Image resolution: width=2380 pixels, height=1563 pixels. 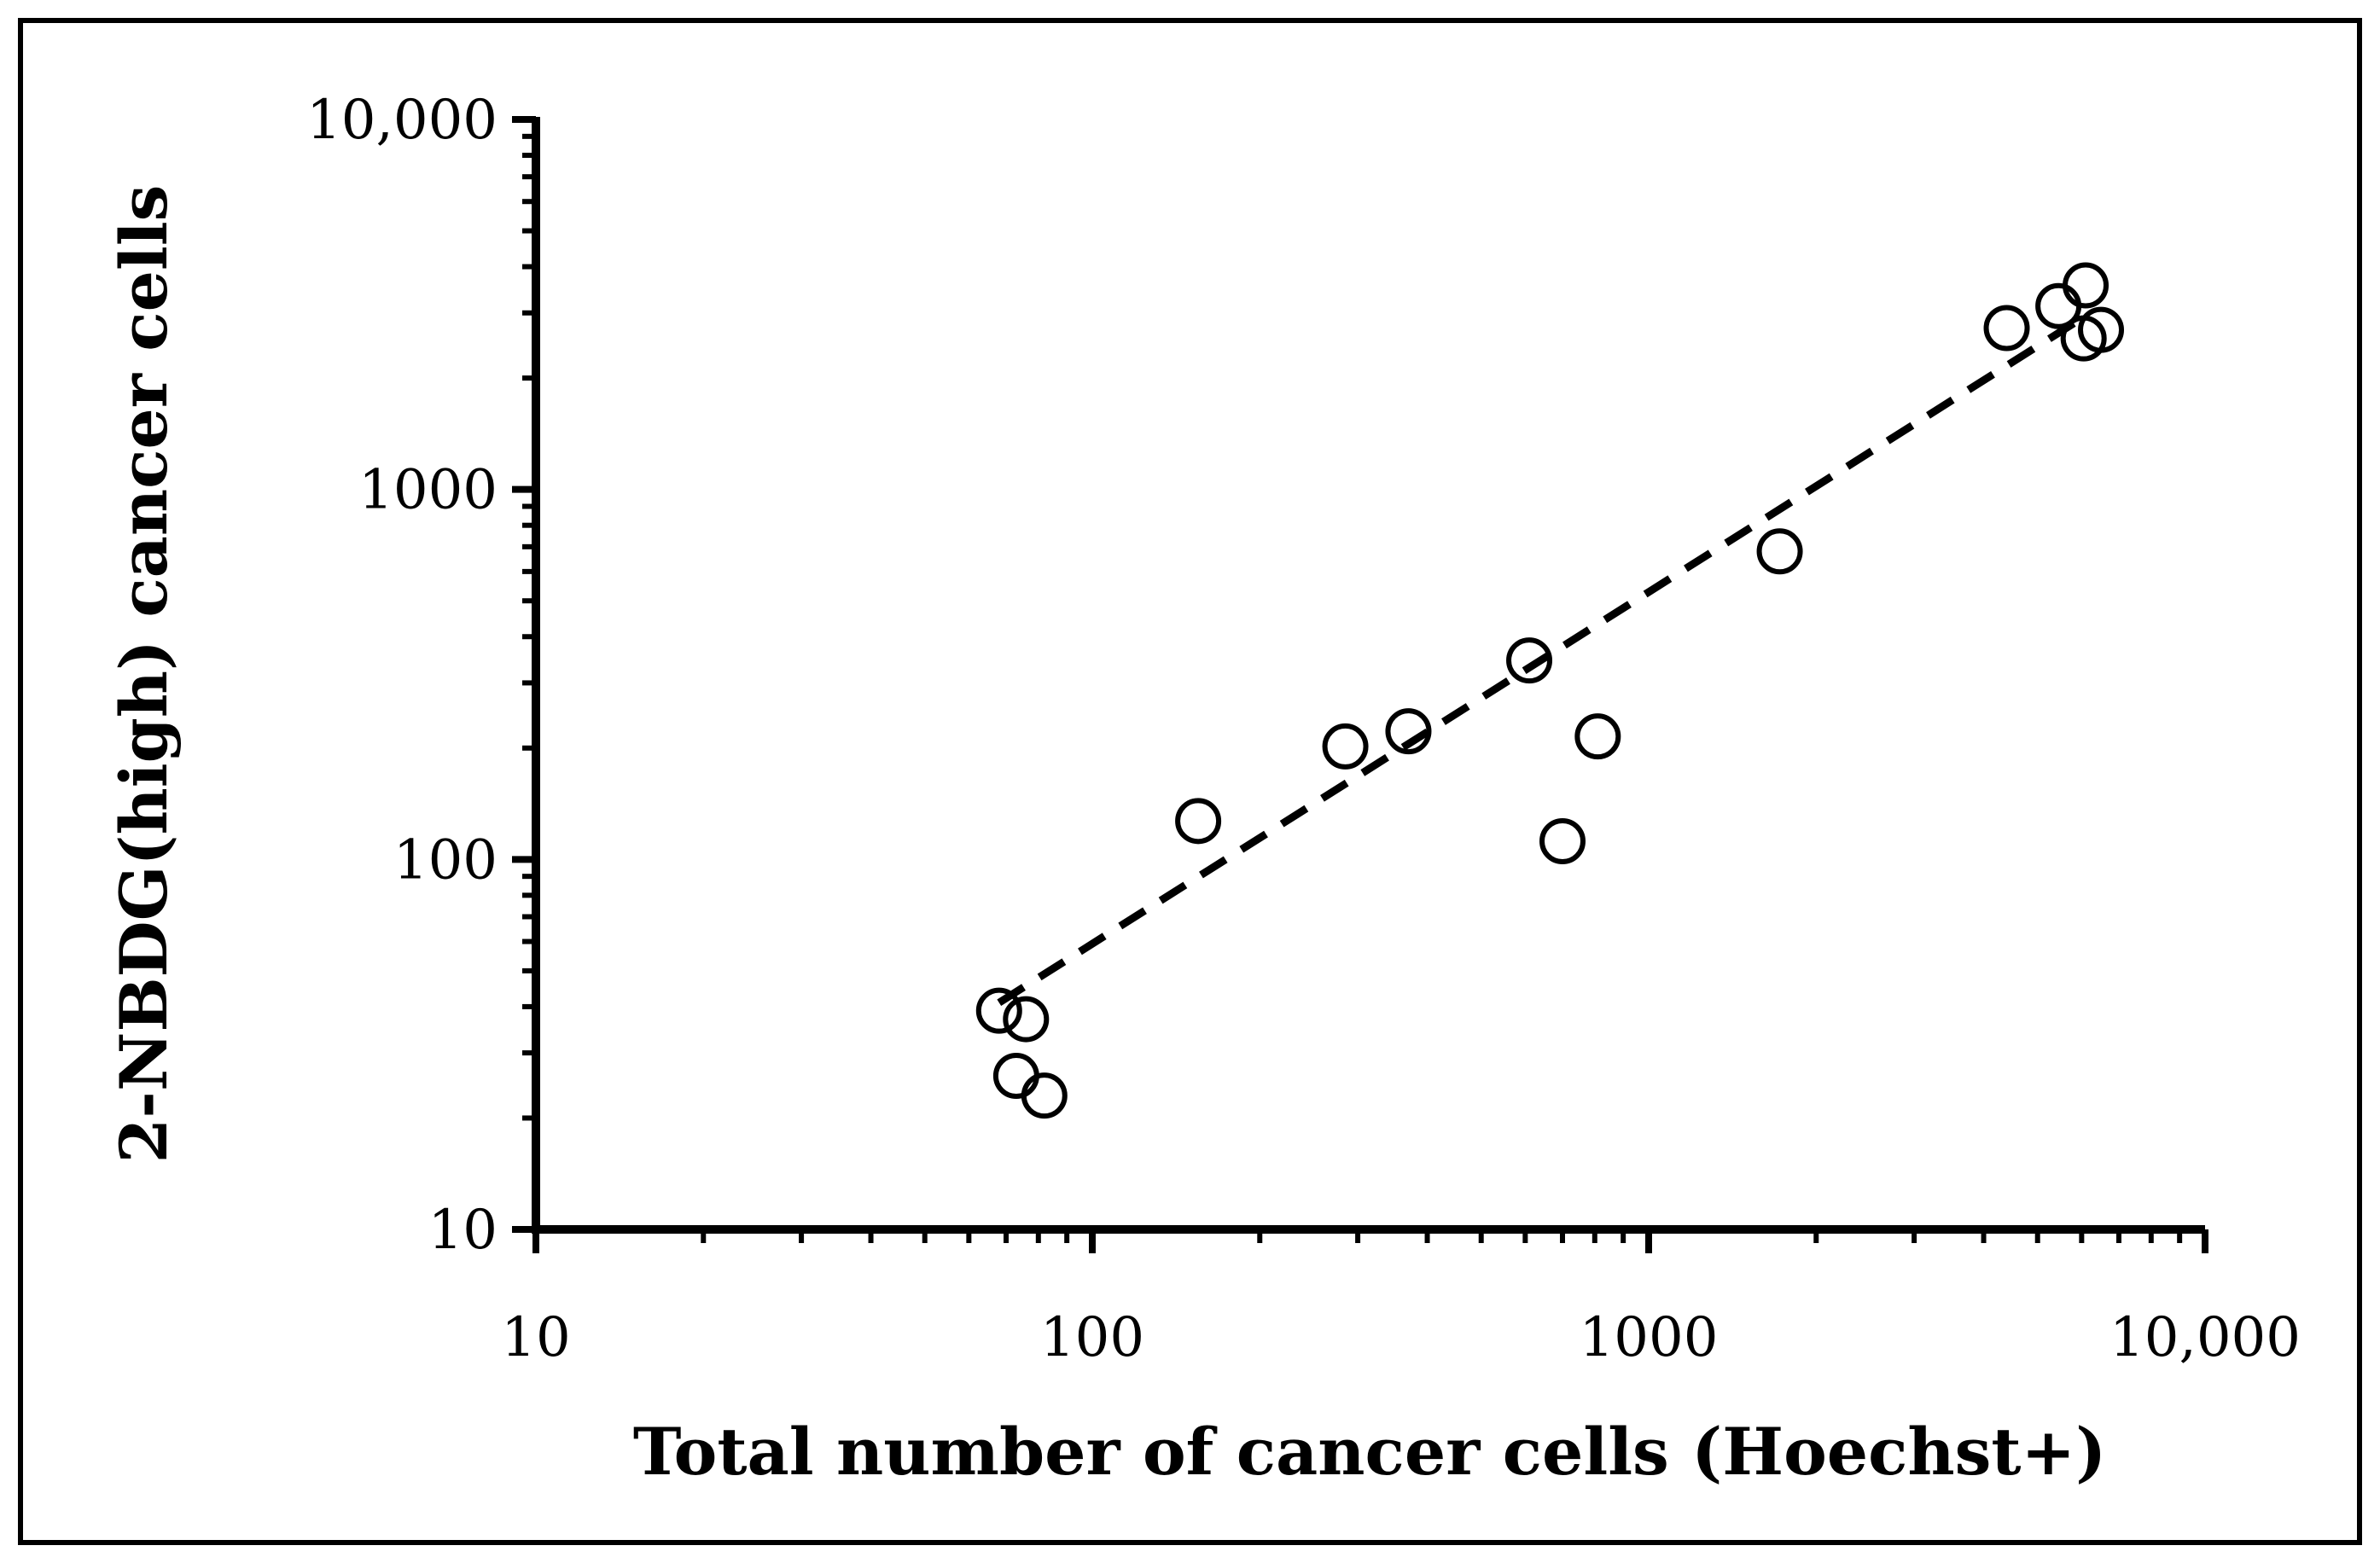 I want to click on y-tick-label: 10,000, so click(x=402, y=120).